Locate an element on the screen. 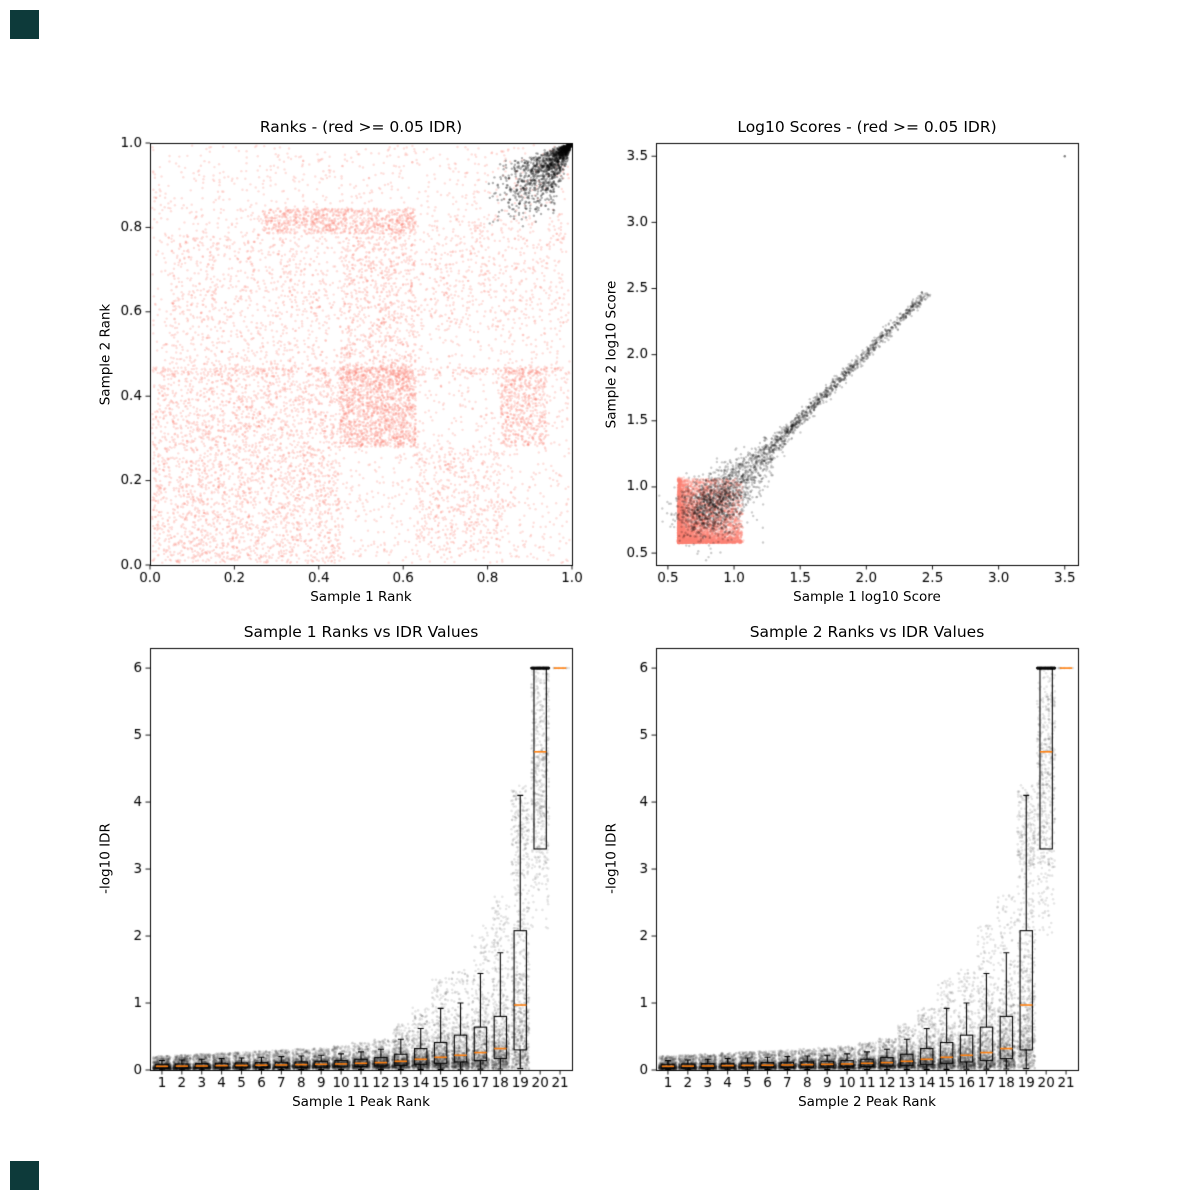 The image size is (1200, 1200). title-sample1-rank-idr-plot: Sample 1 Ranks vs IDR Values is located at coordinates (361, 632).